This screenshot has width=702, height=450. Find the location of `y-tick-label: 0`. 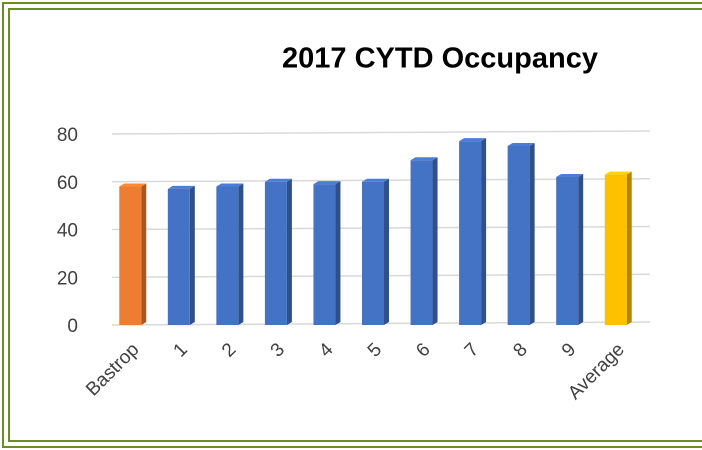

y-tick-label: 0 is located at coordinates (72, 326).